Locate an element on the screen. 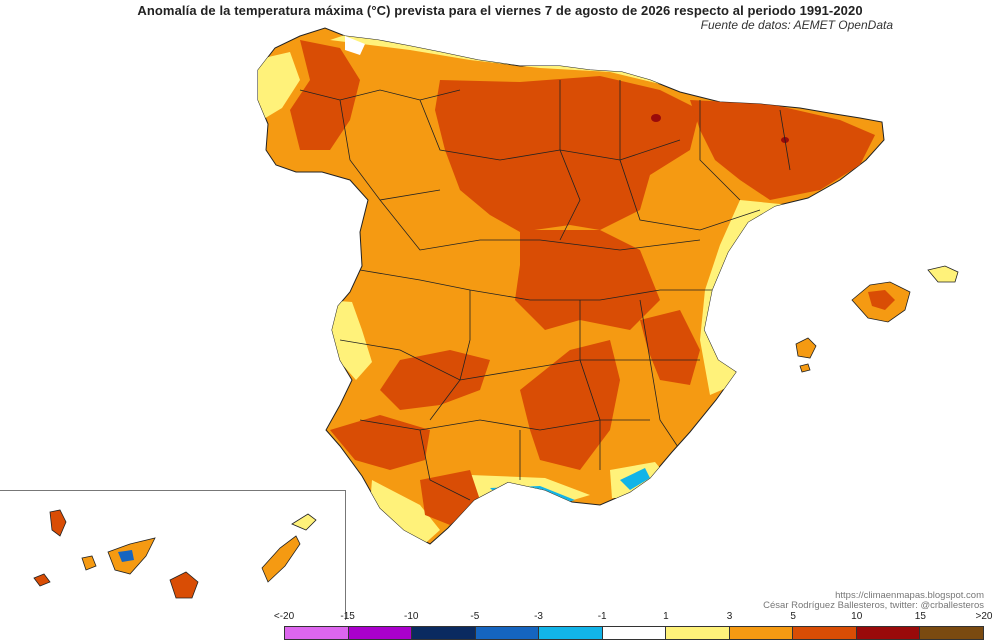 The width and height of the screenshot is (1000, 643). anomaly-zone-neg5to10-almeria is located at coordinates (531, 498).